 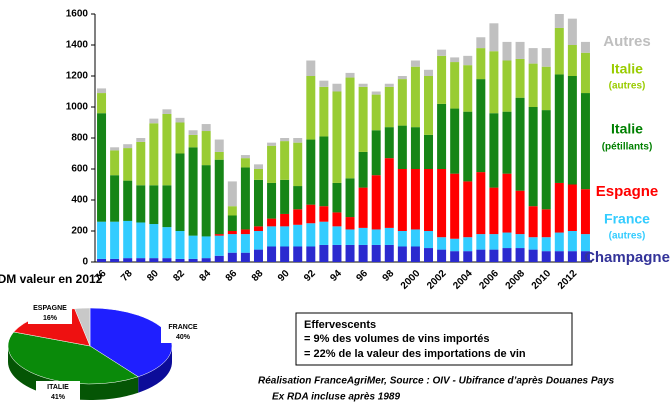 I want to click on x-tick-label: 2002, so click(x=437, y=280).